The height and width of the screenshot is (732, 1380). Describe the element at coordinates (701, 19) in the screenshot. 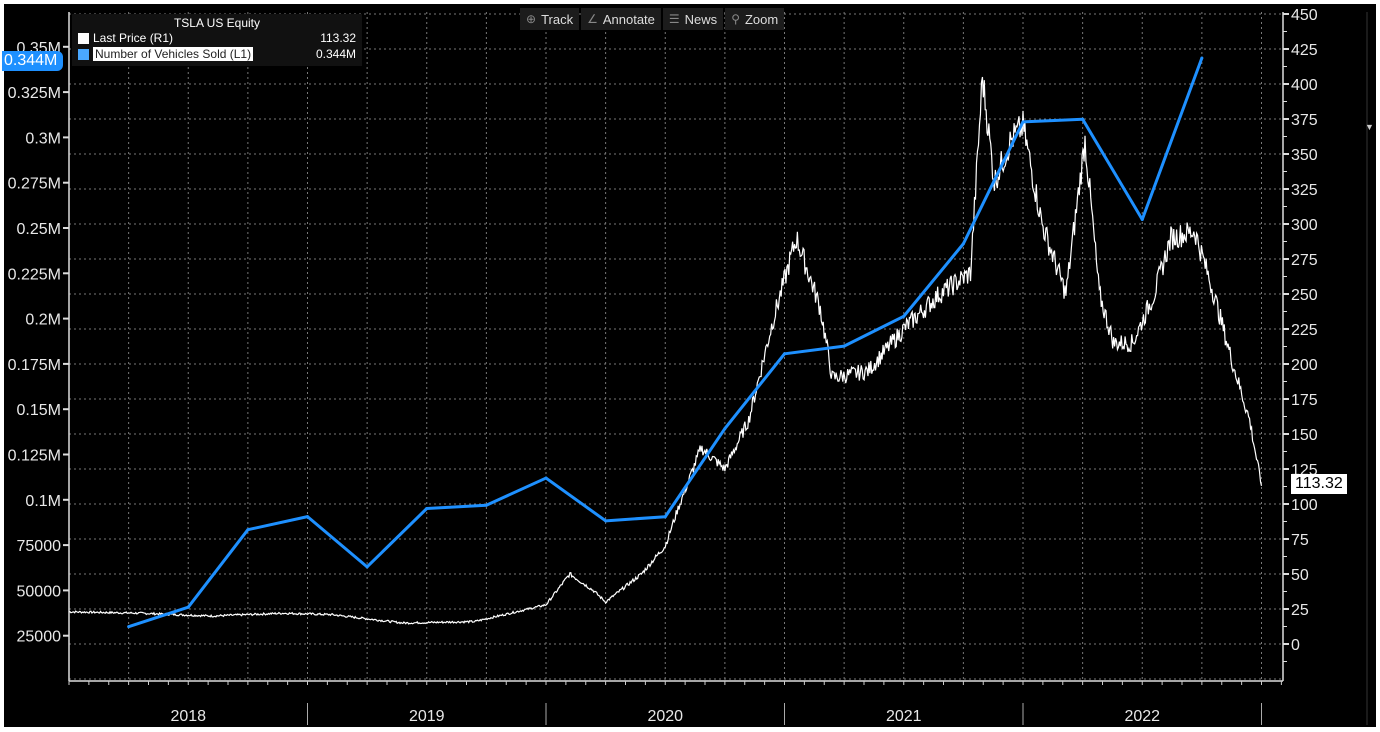

I see `button-label: News` at that location.